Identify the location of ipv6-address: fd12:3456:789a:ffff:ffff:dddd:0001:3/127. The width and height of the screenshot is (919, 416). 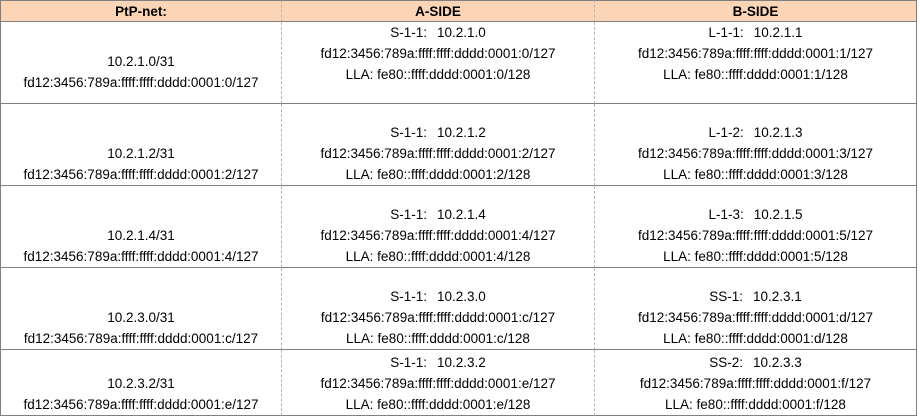
(755, 153).